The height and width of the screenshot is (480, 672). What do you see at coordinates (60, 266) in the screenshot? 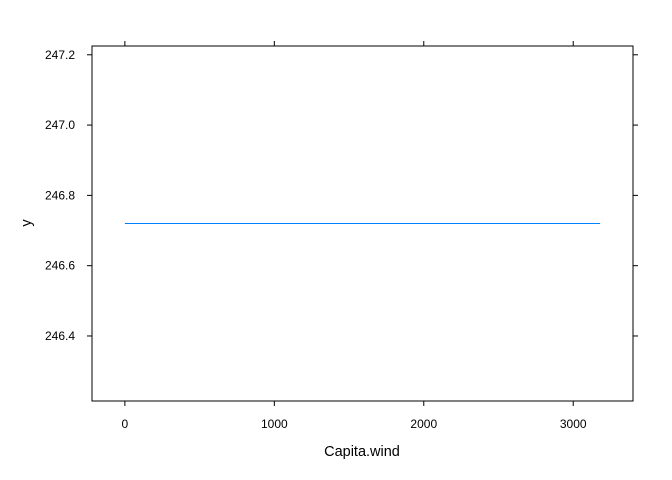
I see `y-tick-label: 246.6` at bounding box center [60, 266].